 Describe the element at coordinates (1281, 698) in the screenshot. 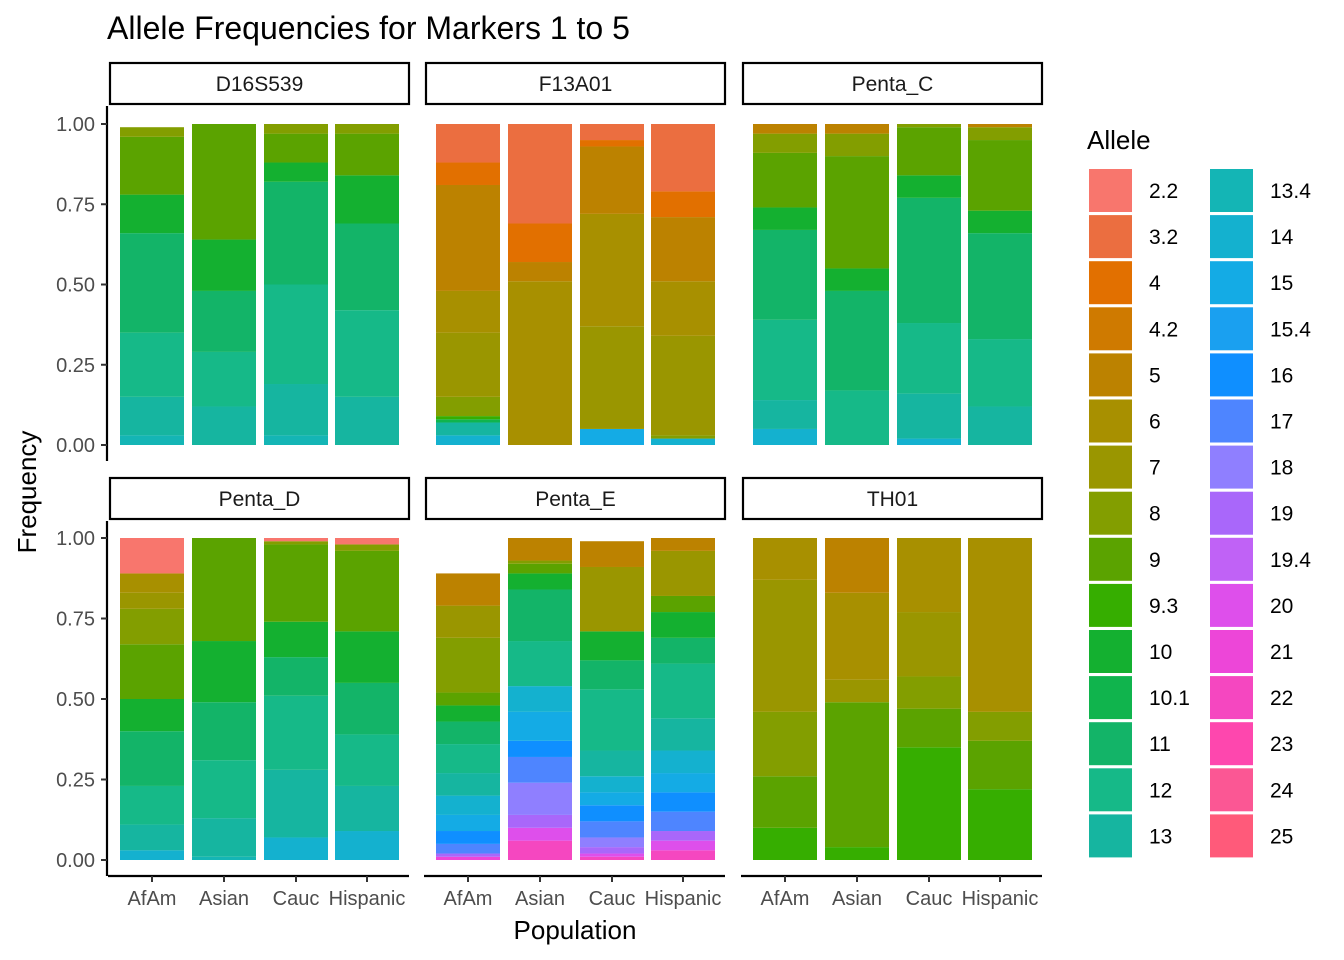

I see `legend-label: 22` at that location.